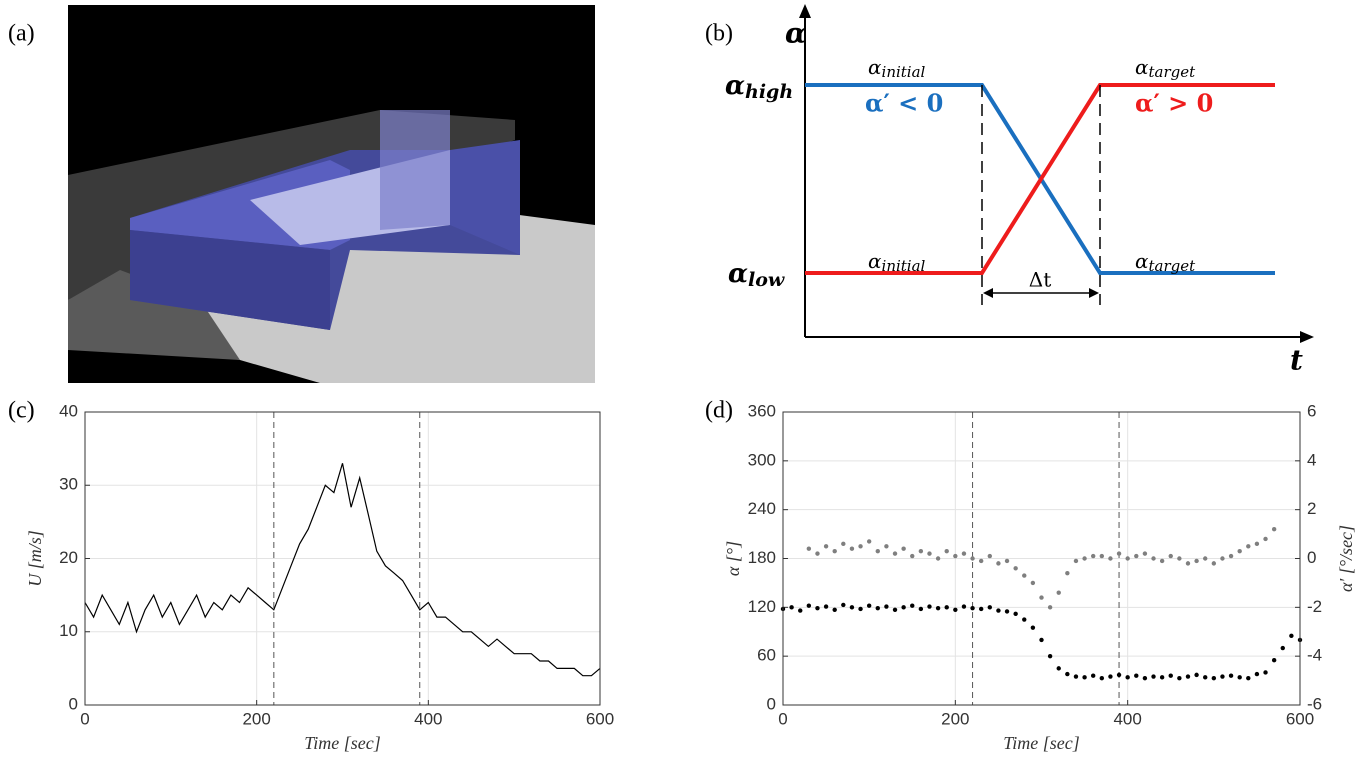 Image resolution: width=1368 pixels, height=762 pixels. Describe the element at coordinates (1142, 67) in the screenshot. I see `symbol: α` at that location.